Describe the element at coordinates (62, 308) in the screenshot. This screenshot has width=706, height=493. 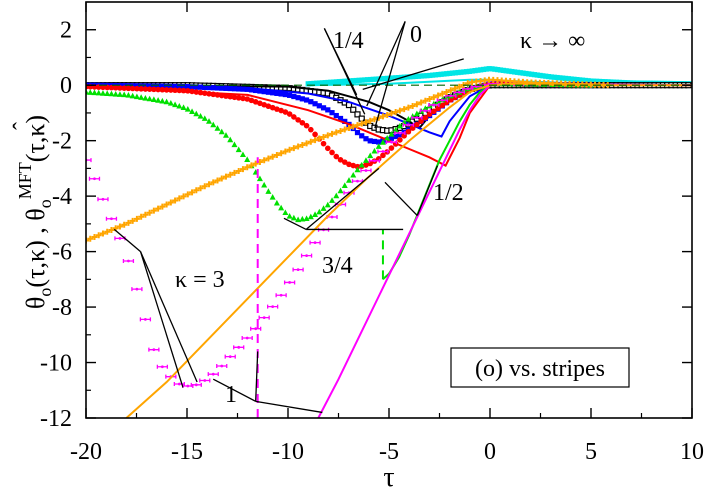
I see `y-tick-label: -8` at that location.